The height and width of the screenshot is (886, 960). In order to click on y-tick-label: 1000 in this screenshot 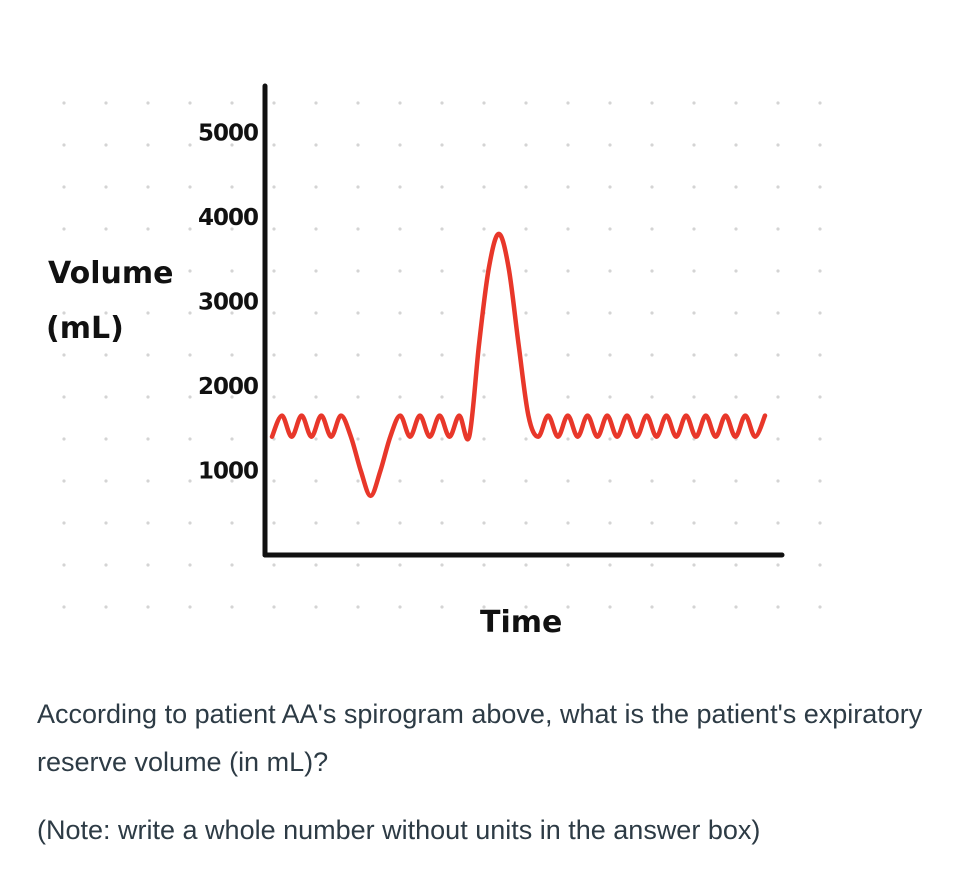, I will do `click(228, 472)`.